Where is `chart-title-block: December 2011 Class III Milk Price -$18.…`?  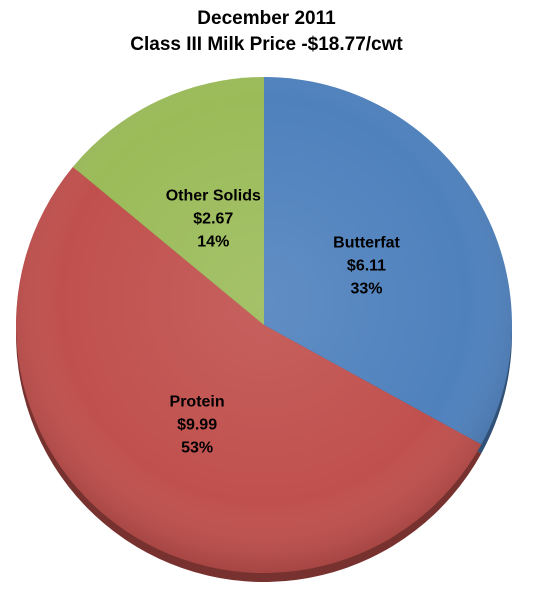 chart-title-block: December 2011 Class III Milk Price -$18.… is located at coordinates (266, 32).